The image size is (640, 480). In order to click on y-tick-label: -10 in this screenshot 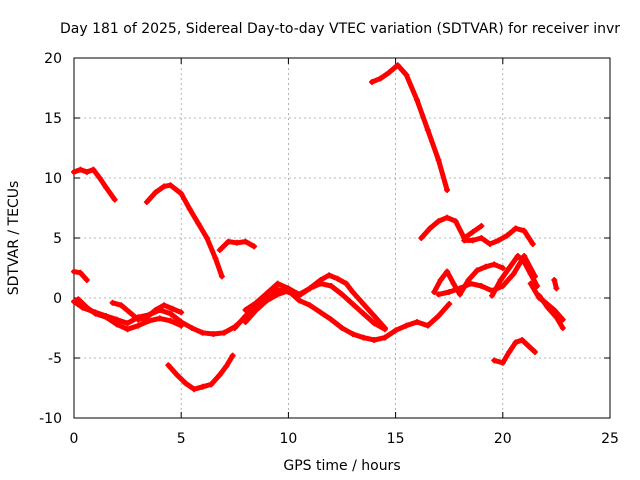, I will do `click(50, 419)`.